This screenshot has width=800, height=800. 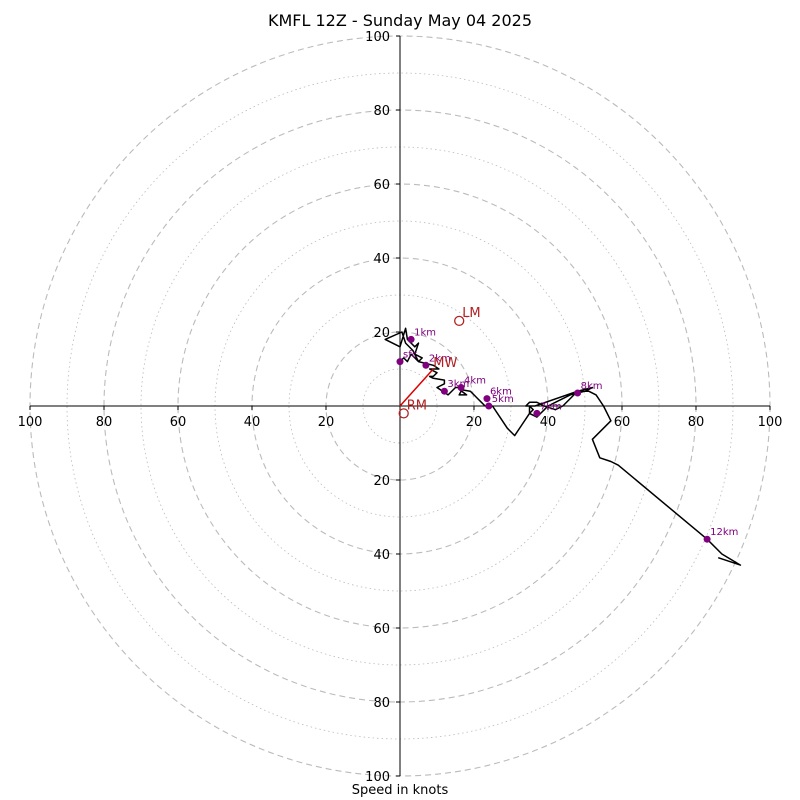 I want to click on height-marker-2km, so click(x=426, y=365).